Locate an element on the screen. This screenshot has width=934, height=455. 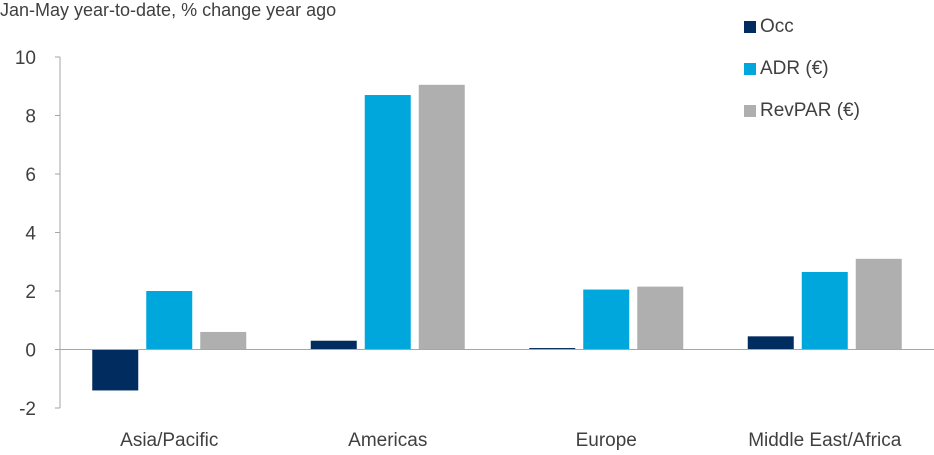
chart-subtitle: Jan-May year-to-date, % change year ago is located at coordinates (168, 10).